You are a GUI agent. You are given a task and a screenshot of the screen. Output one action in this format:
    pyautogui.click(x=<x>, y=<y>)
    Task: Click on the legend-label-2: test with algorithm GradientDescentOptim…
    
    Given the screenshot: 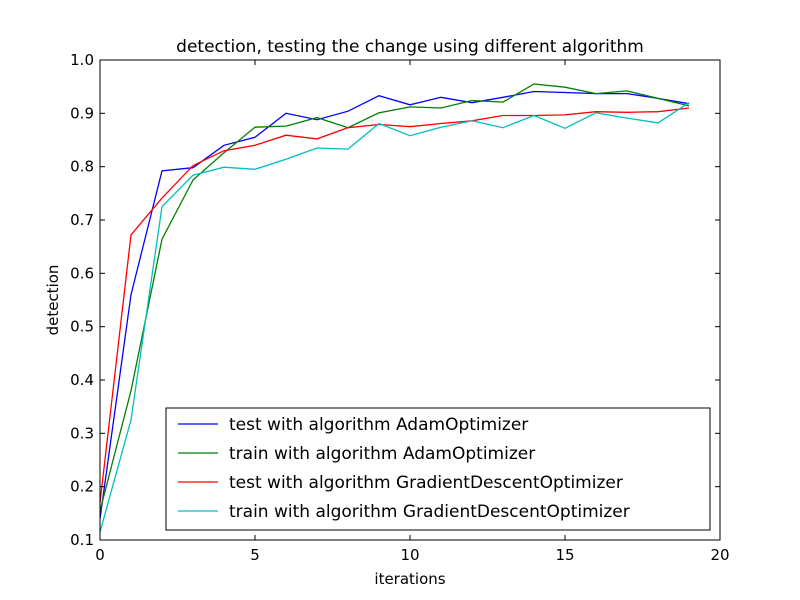 What is the action you would take?
    pyautogui.click(x=426, y=483)
    